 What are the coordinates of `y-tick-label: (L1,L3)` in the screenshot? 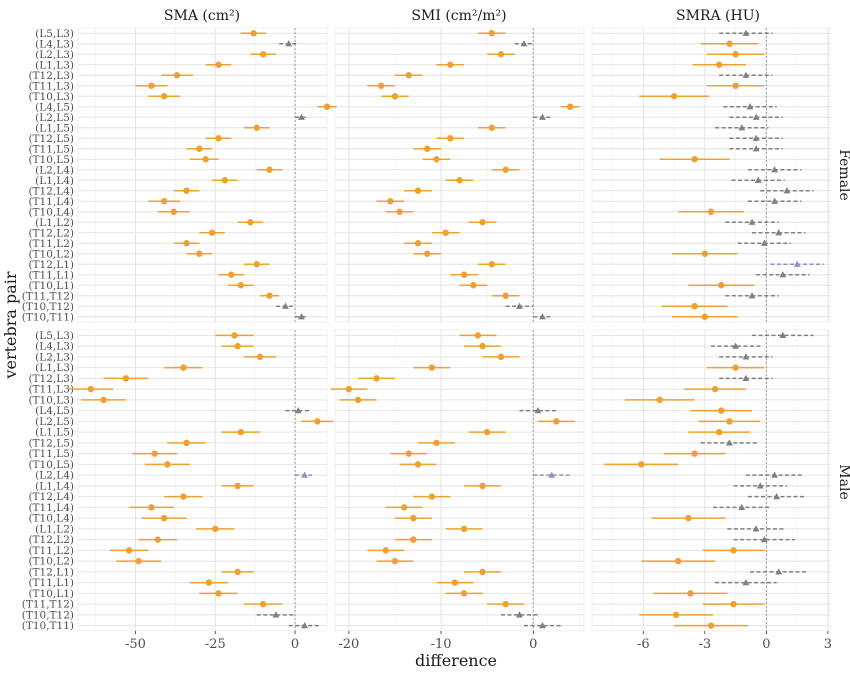 It's located at (54, 65).